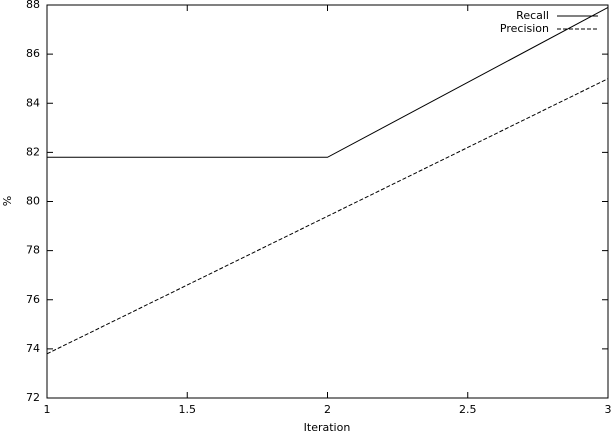  What do you see at coordinates (468, 409) in the screenshot?
I see `x-tick-label: 2.5` at bounding box center [468, 409].